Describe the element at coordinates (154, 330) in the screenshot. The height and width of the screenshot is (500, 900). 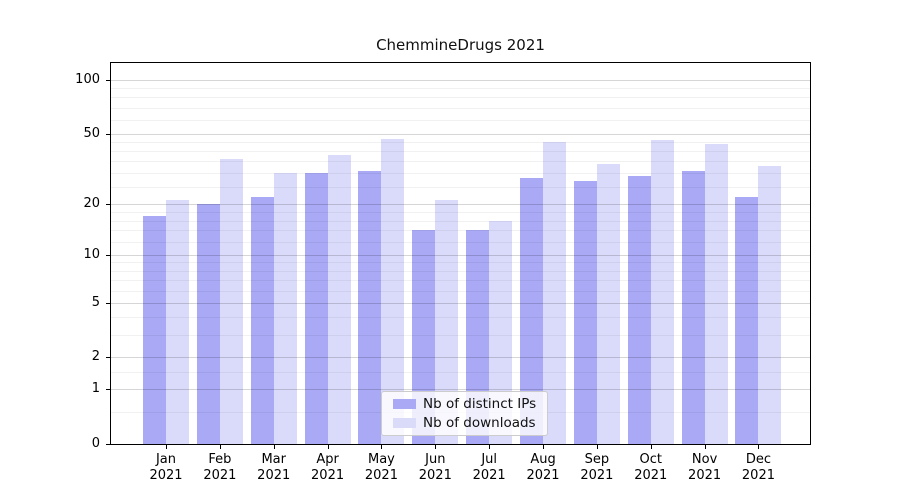
I see `bar-distinct-ips-jan` at that location.